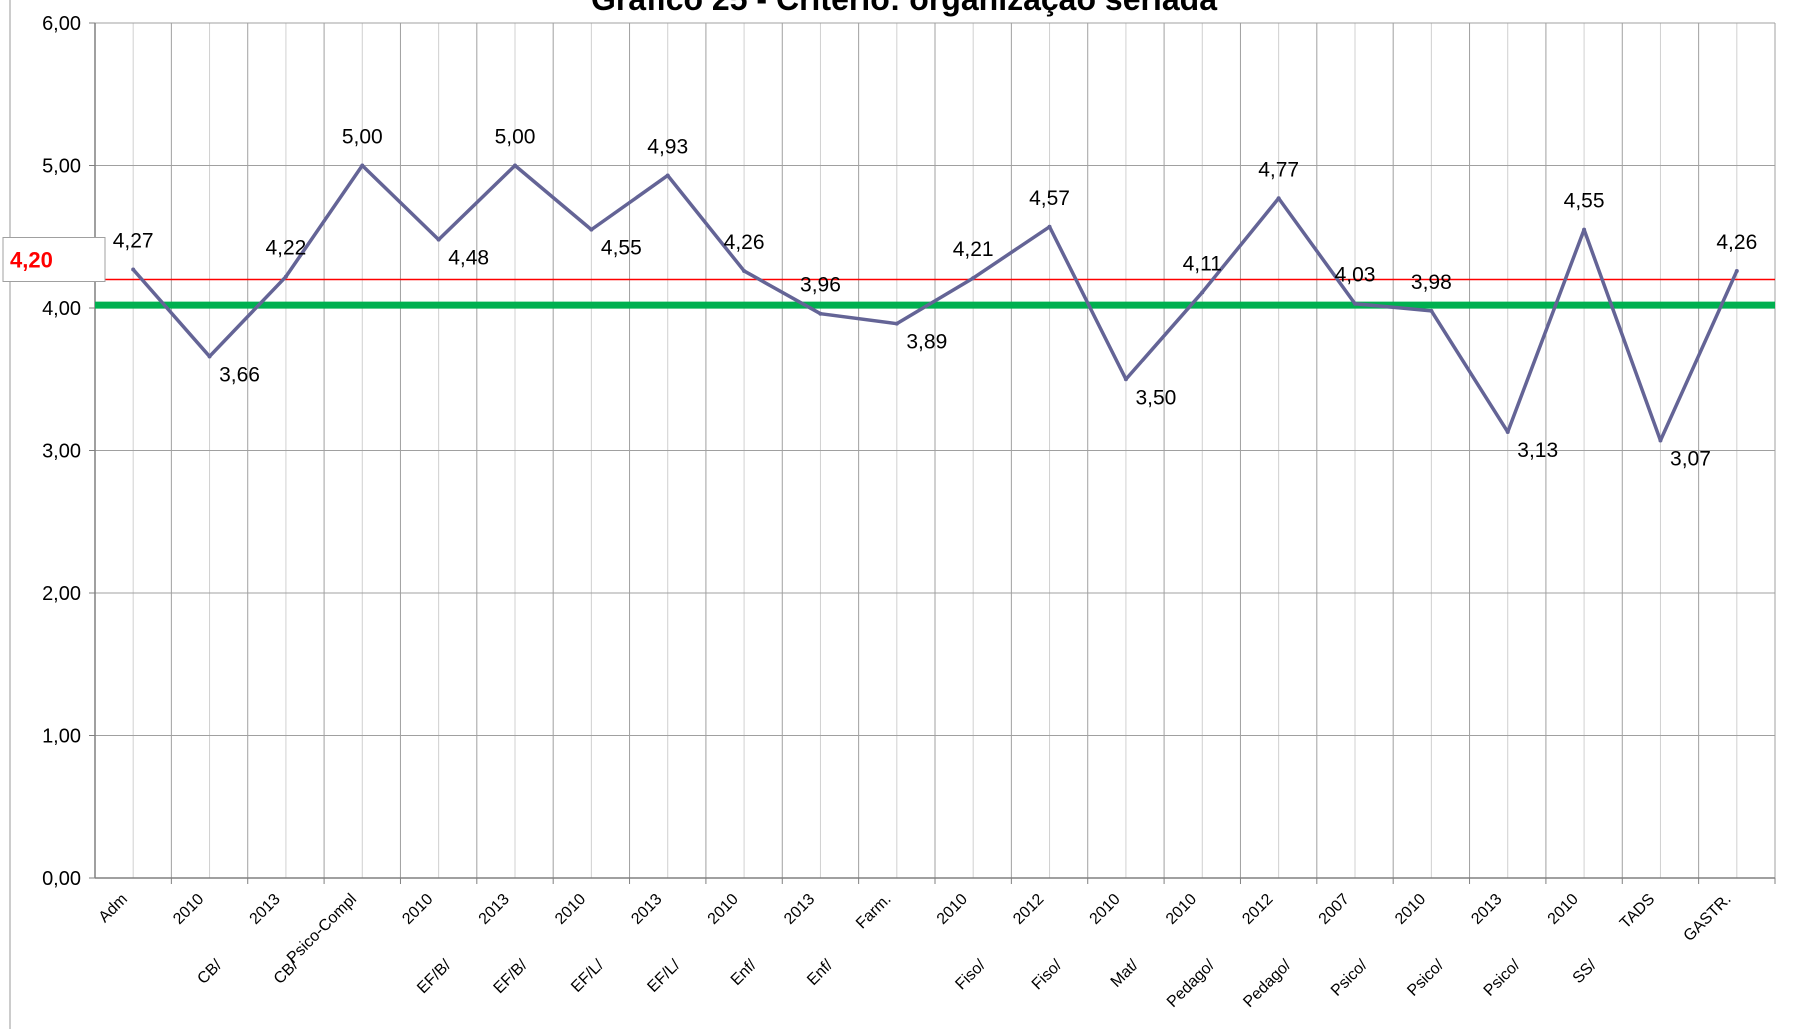 The height and width of the screenshot is (1029, 1795). What do you see at coordinates (1278, 169) in the screenshot?
I see `data-label: 4,77` at bounding box center [1278, 169].